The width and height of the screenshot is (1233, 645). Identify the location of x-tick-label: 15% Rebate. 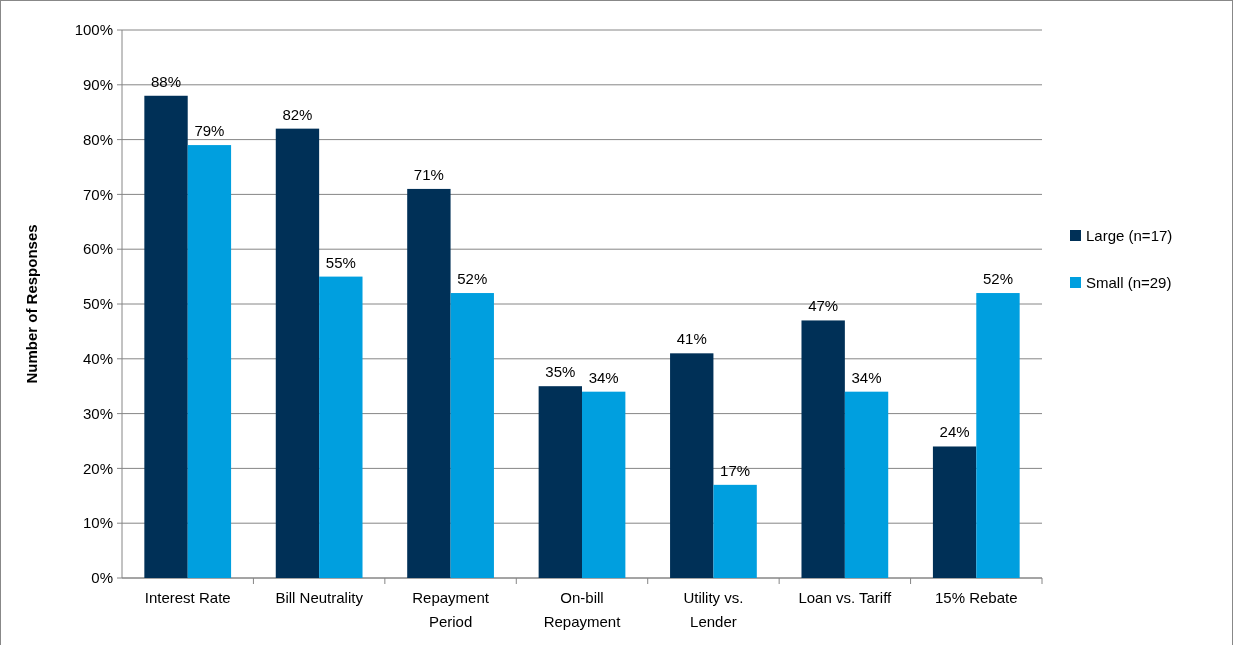
(976, 597).